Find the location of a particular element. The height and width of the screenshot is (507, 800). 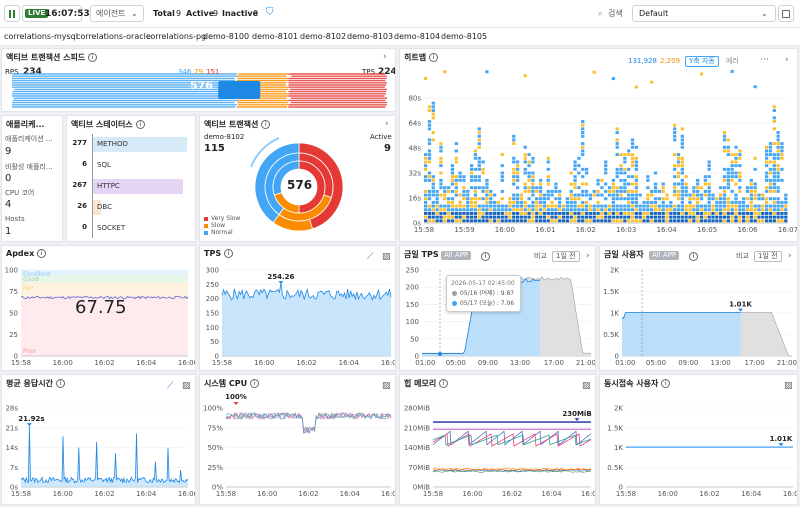

status-name: METHOD is located at coordinates (112, 144).